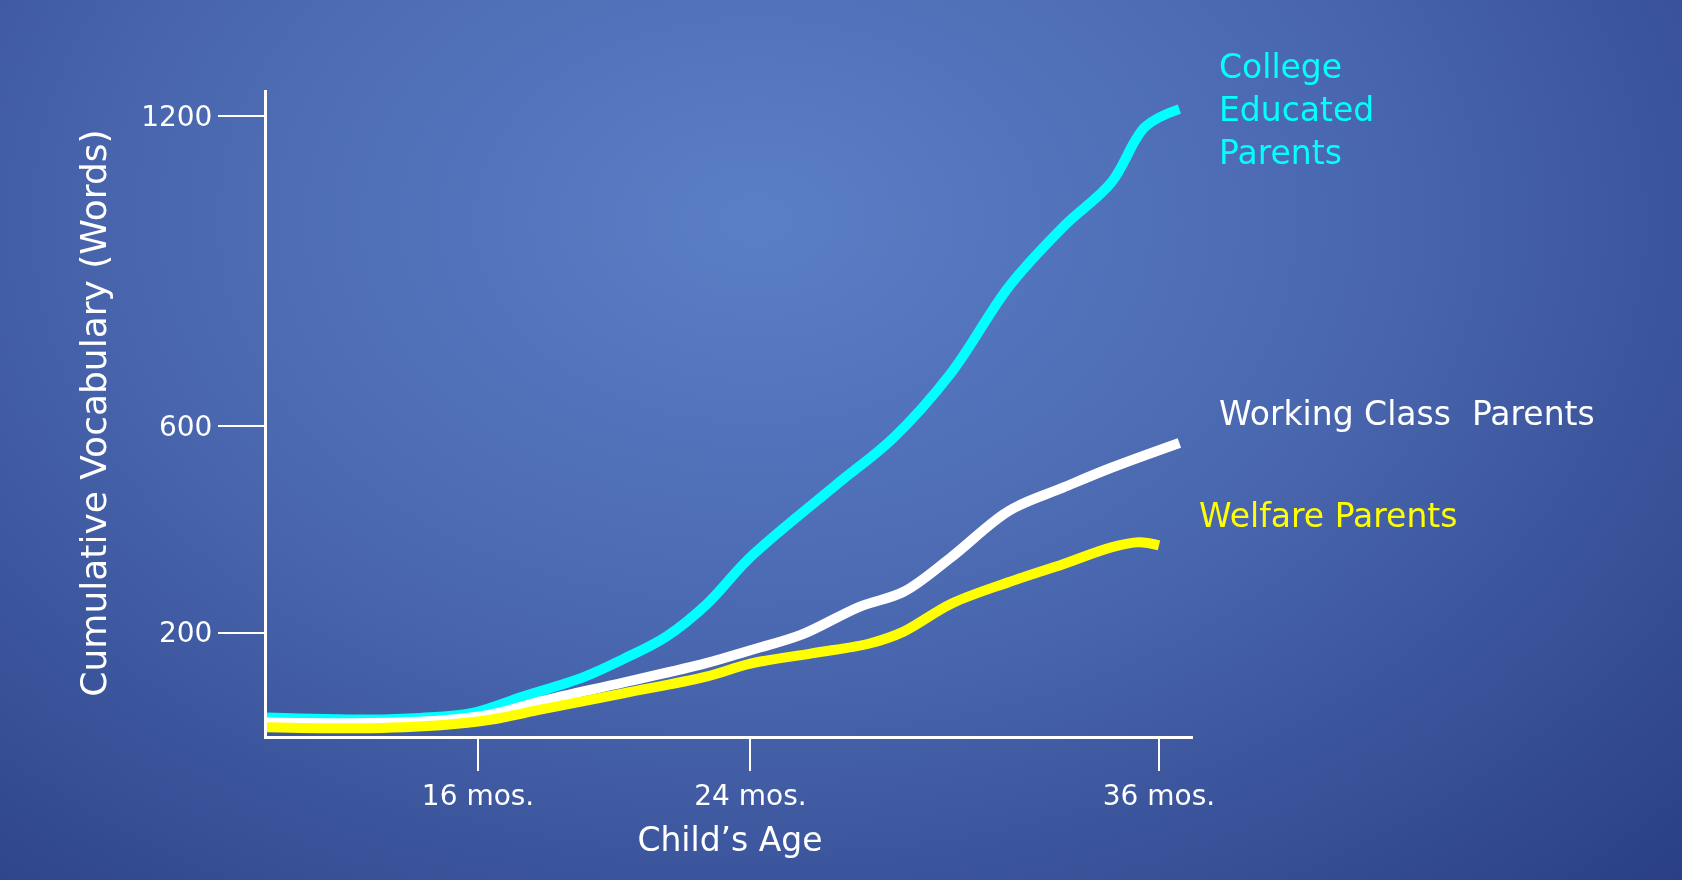 This screenshot has width=1682, height=880. I want to click on y-tick-label: 200, so click(185, 633).